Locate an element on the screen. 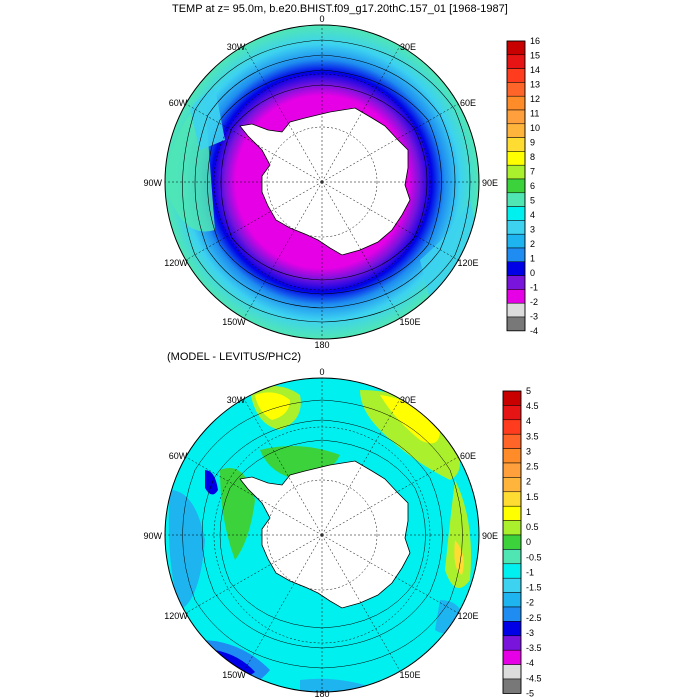  bottom-map-title: (MODEL - LEVITUS/PHC2) is located at coordinates (234, 357).